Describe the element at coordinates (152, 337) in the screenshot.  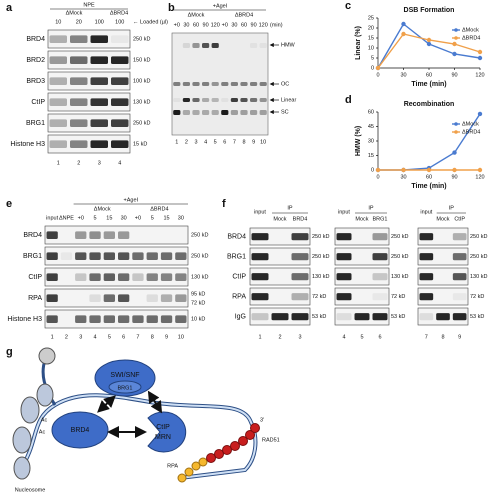
I see `lane-number: 8` at that location.